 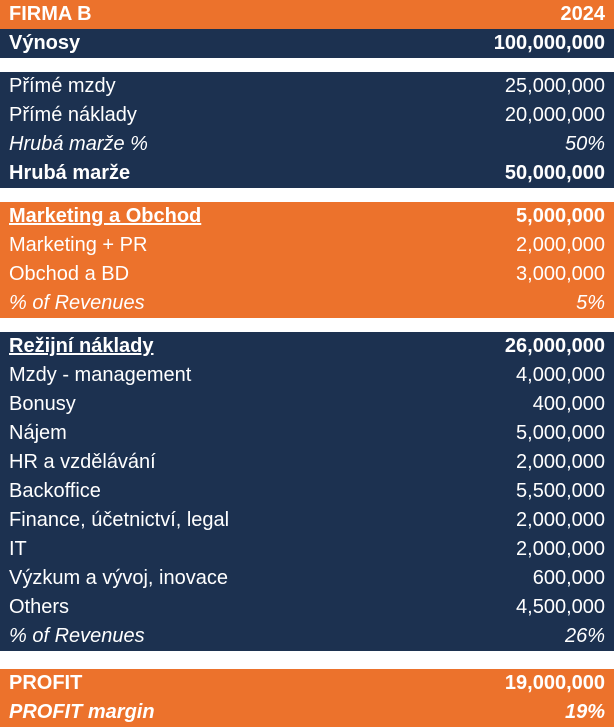 I want to click on row-value: 3,000,000, so click(x=560, y=274).